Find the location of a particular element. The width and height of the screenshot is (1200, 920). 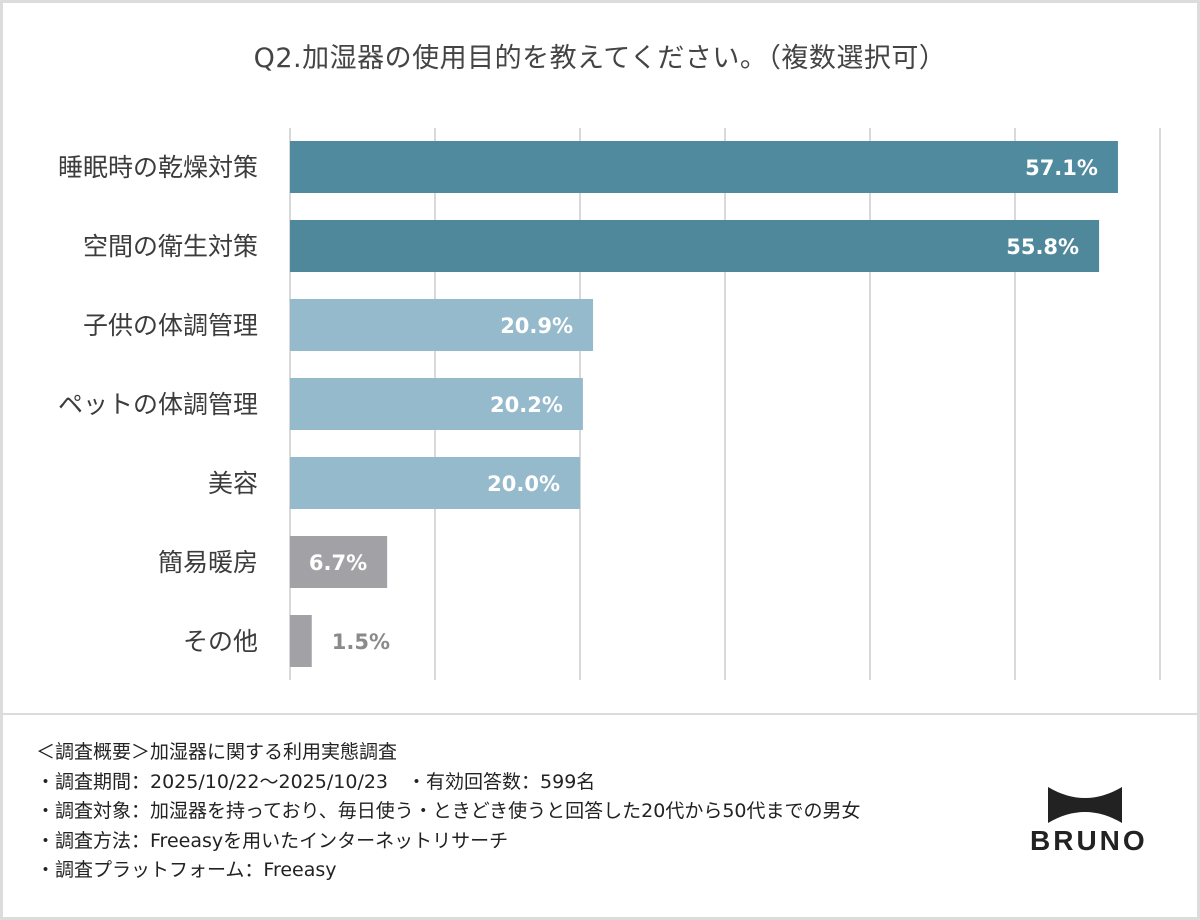

bruno-logo: BRUNO is located at coordinates (1089, 821).